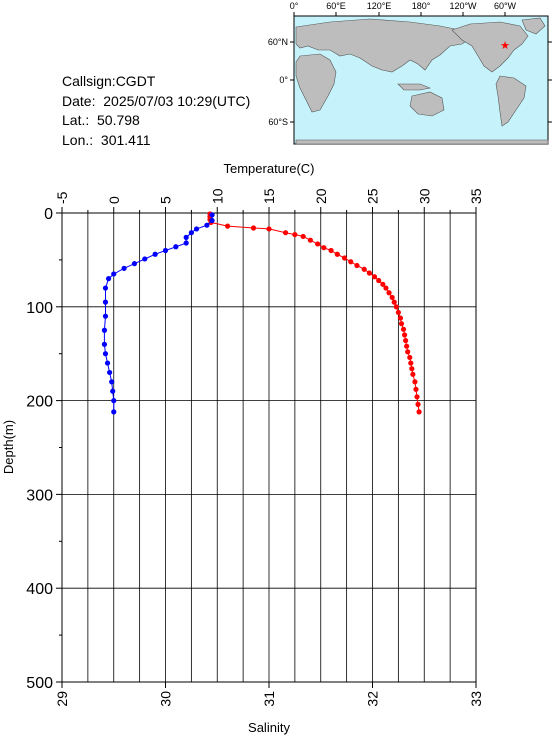 The width and height of the screenshot is (553, 736). What do you see at coordinates (427, 104) in the screenshot?
I see `land-australia` at bounding box center [427, 104].